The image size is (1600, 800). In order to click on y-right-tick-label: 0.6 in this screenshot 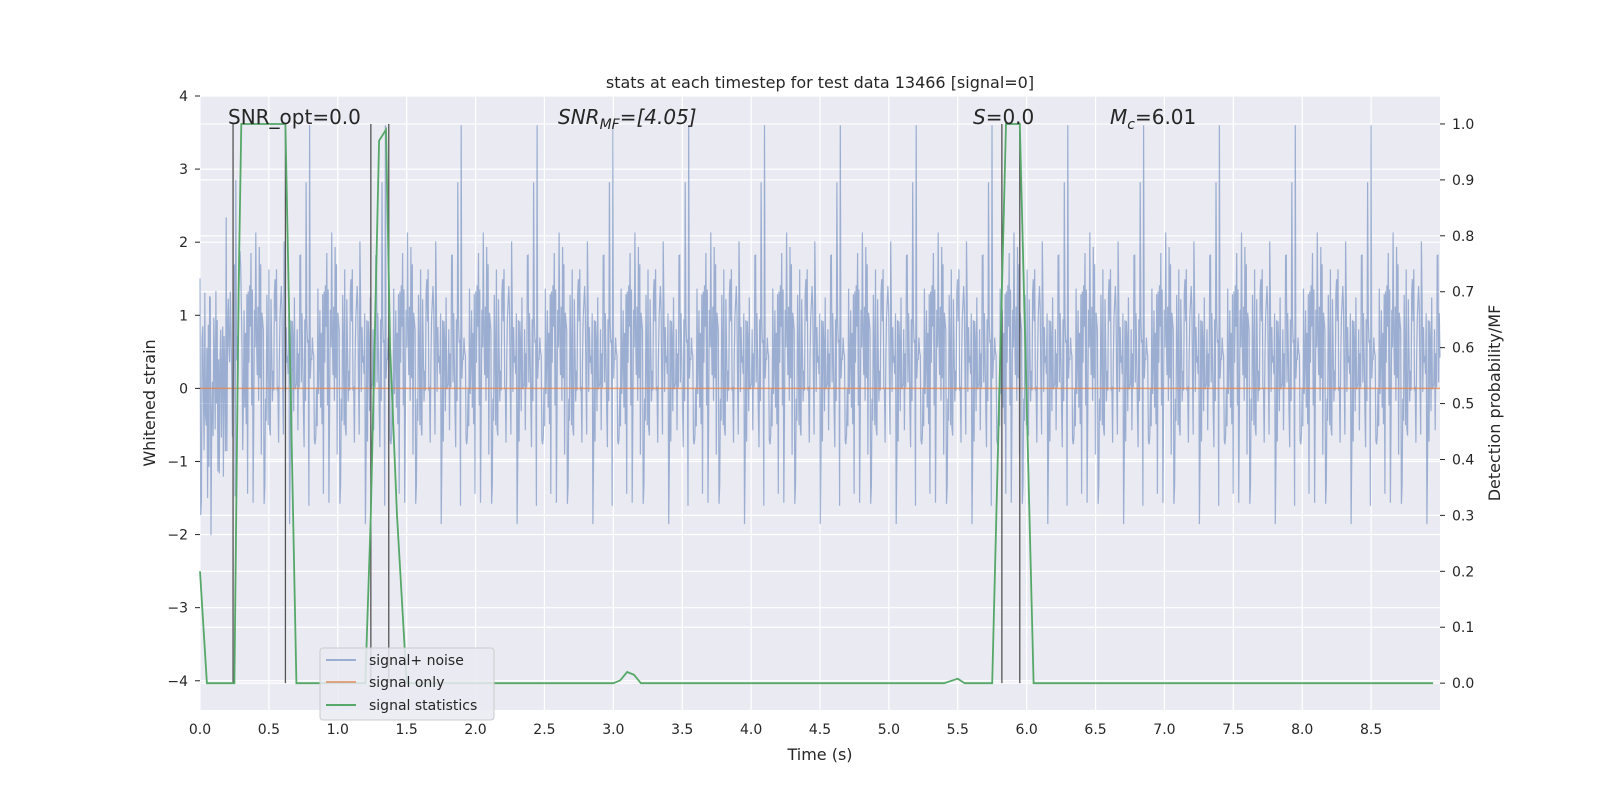, I will do `click(1463, 349)`.